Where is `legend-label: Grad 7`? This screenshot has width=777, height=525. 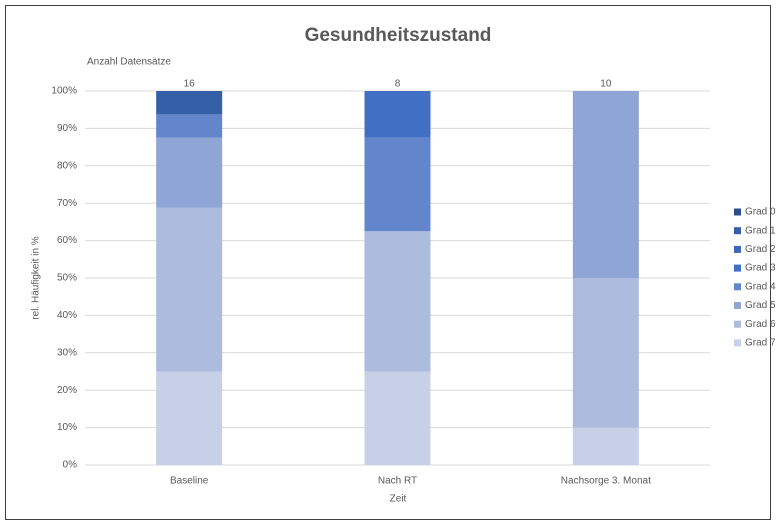
legend-label: Grad 7 is located at coordinates (760, 343).